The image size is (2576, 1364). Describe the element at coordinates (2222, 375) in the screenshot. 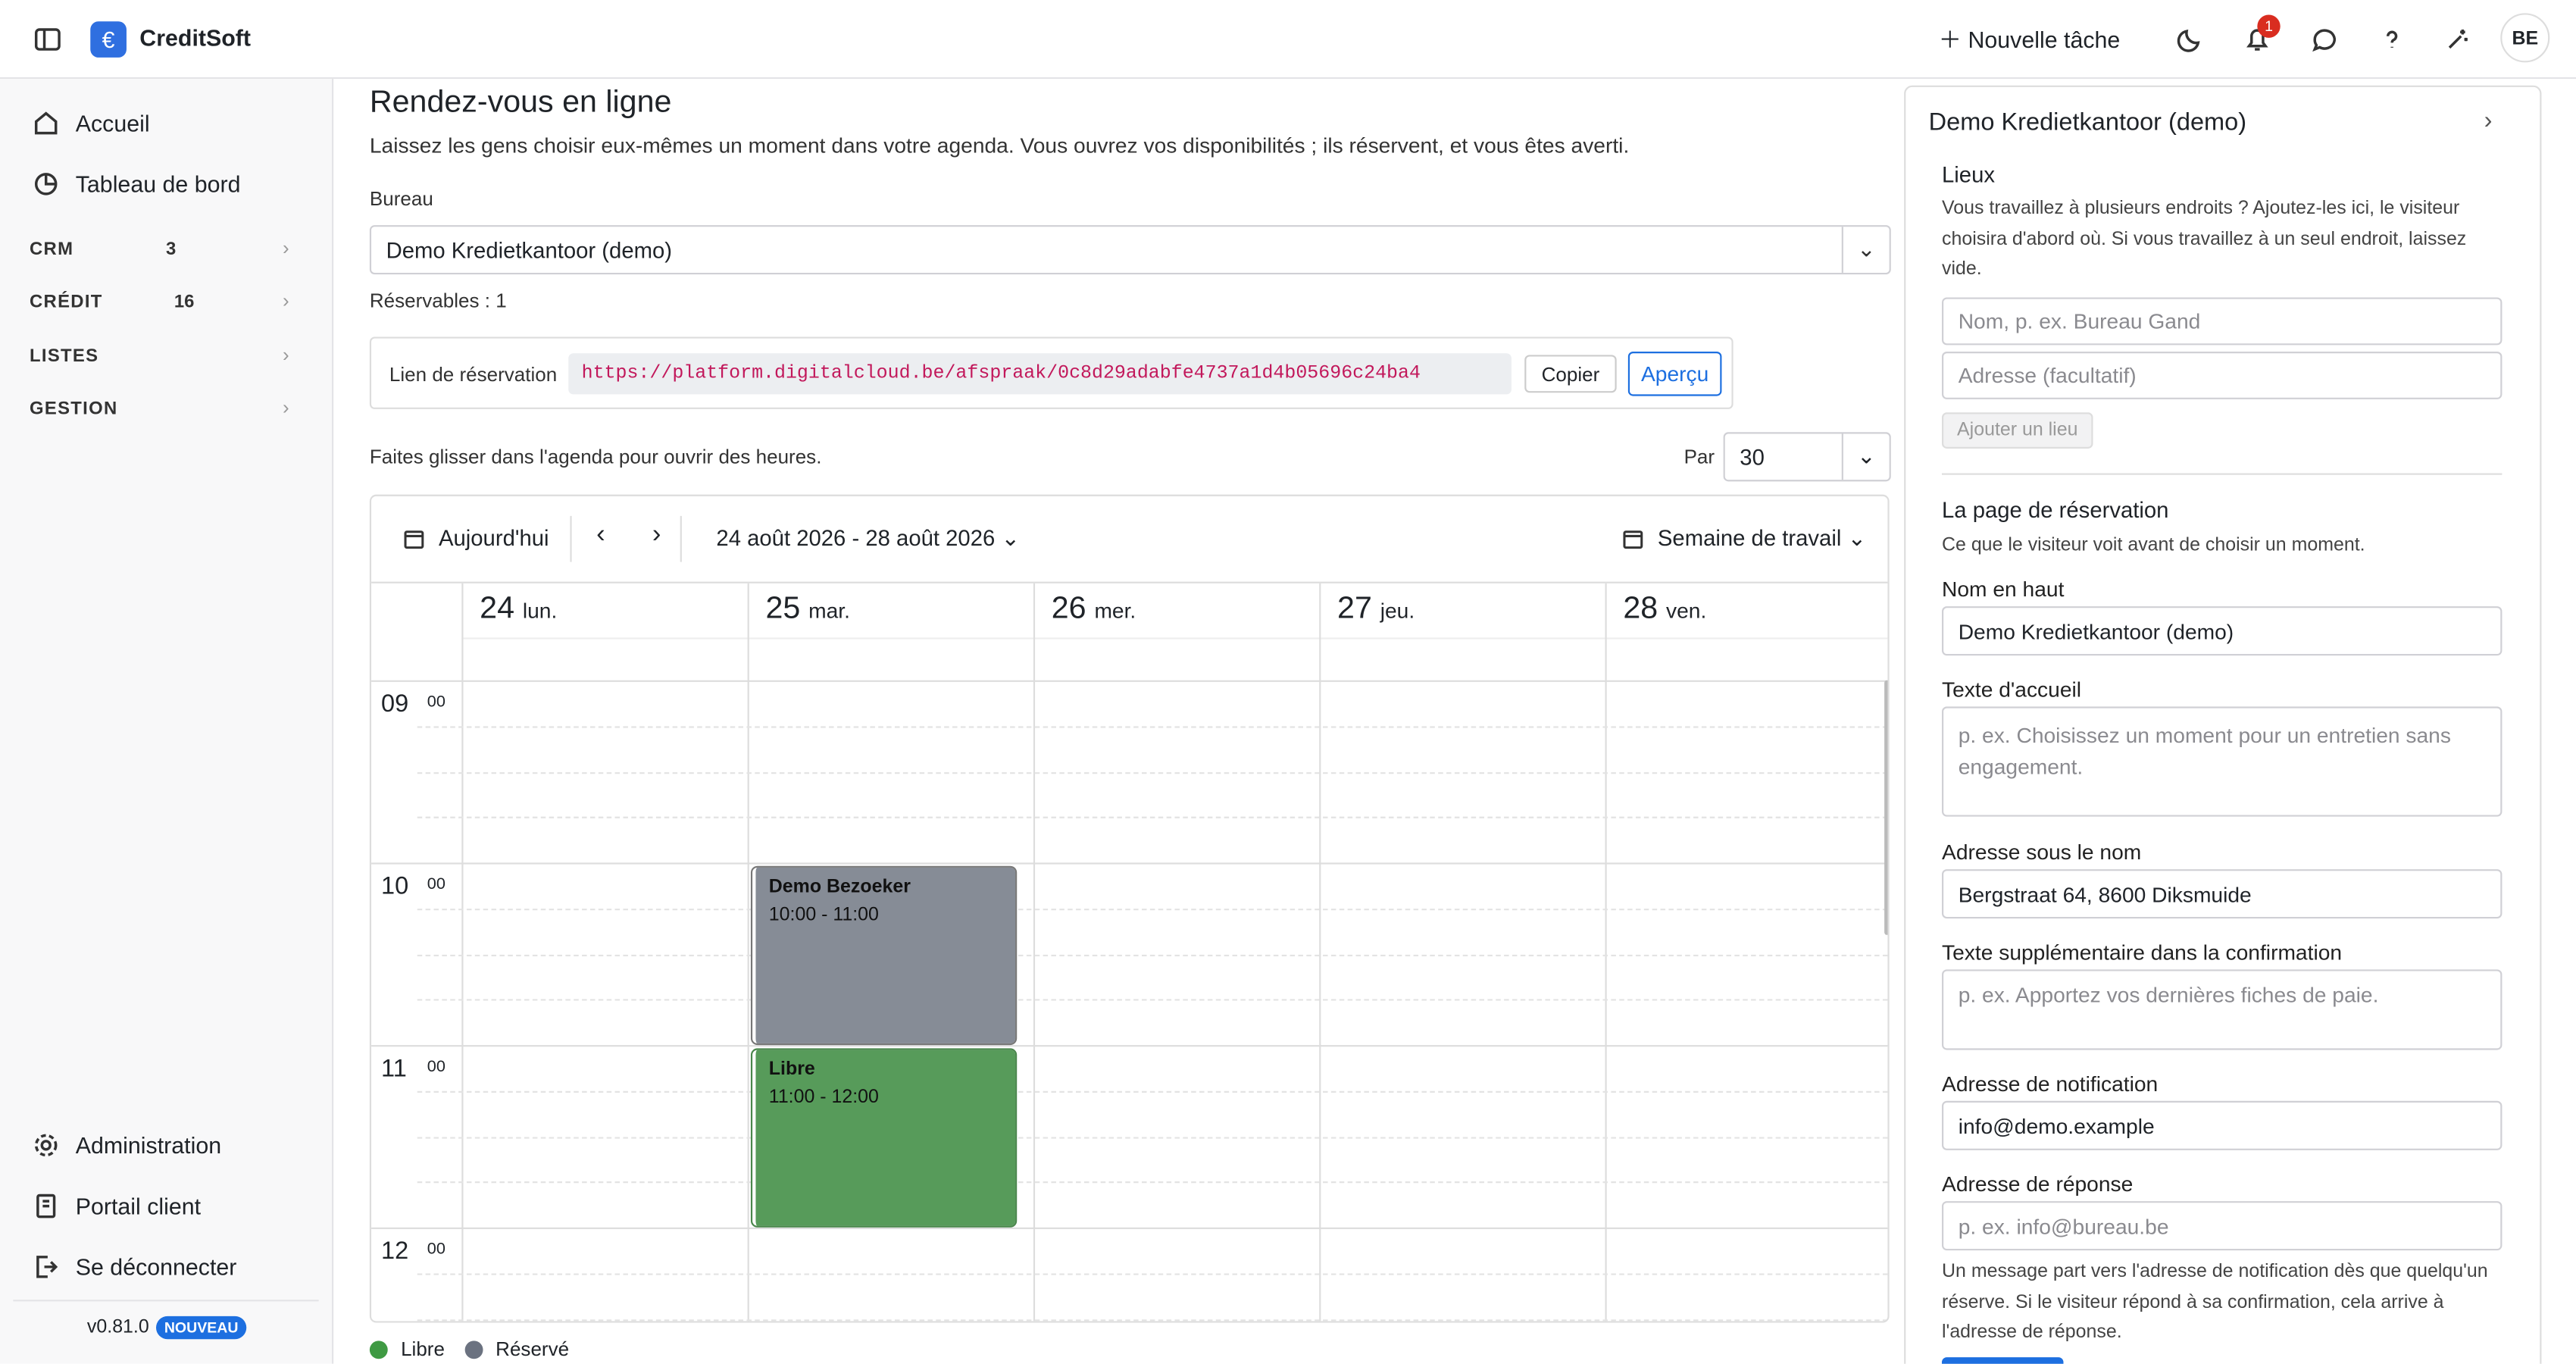

I see `place-addr-input: Adresse (facultatif)` at that location.